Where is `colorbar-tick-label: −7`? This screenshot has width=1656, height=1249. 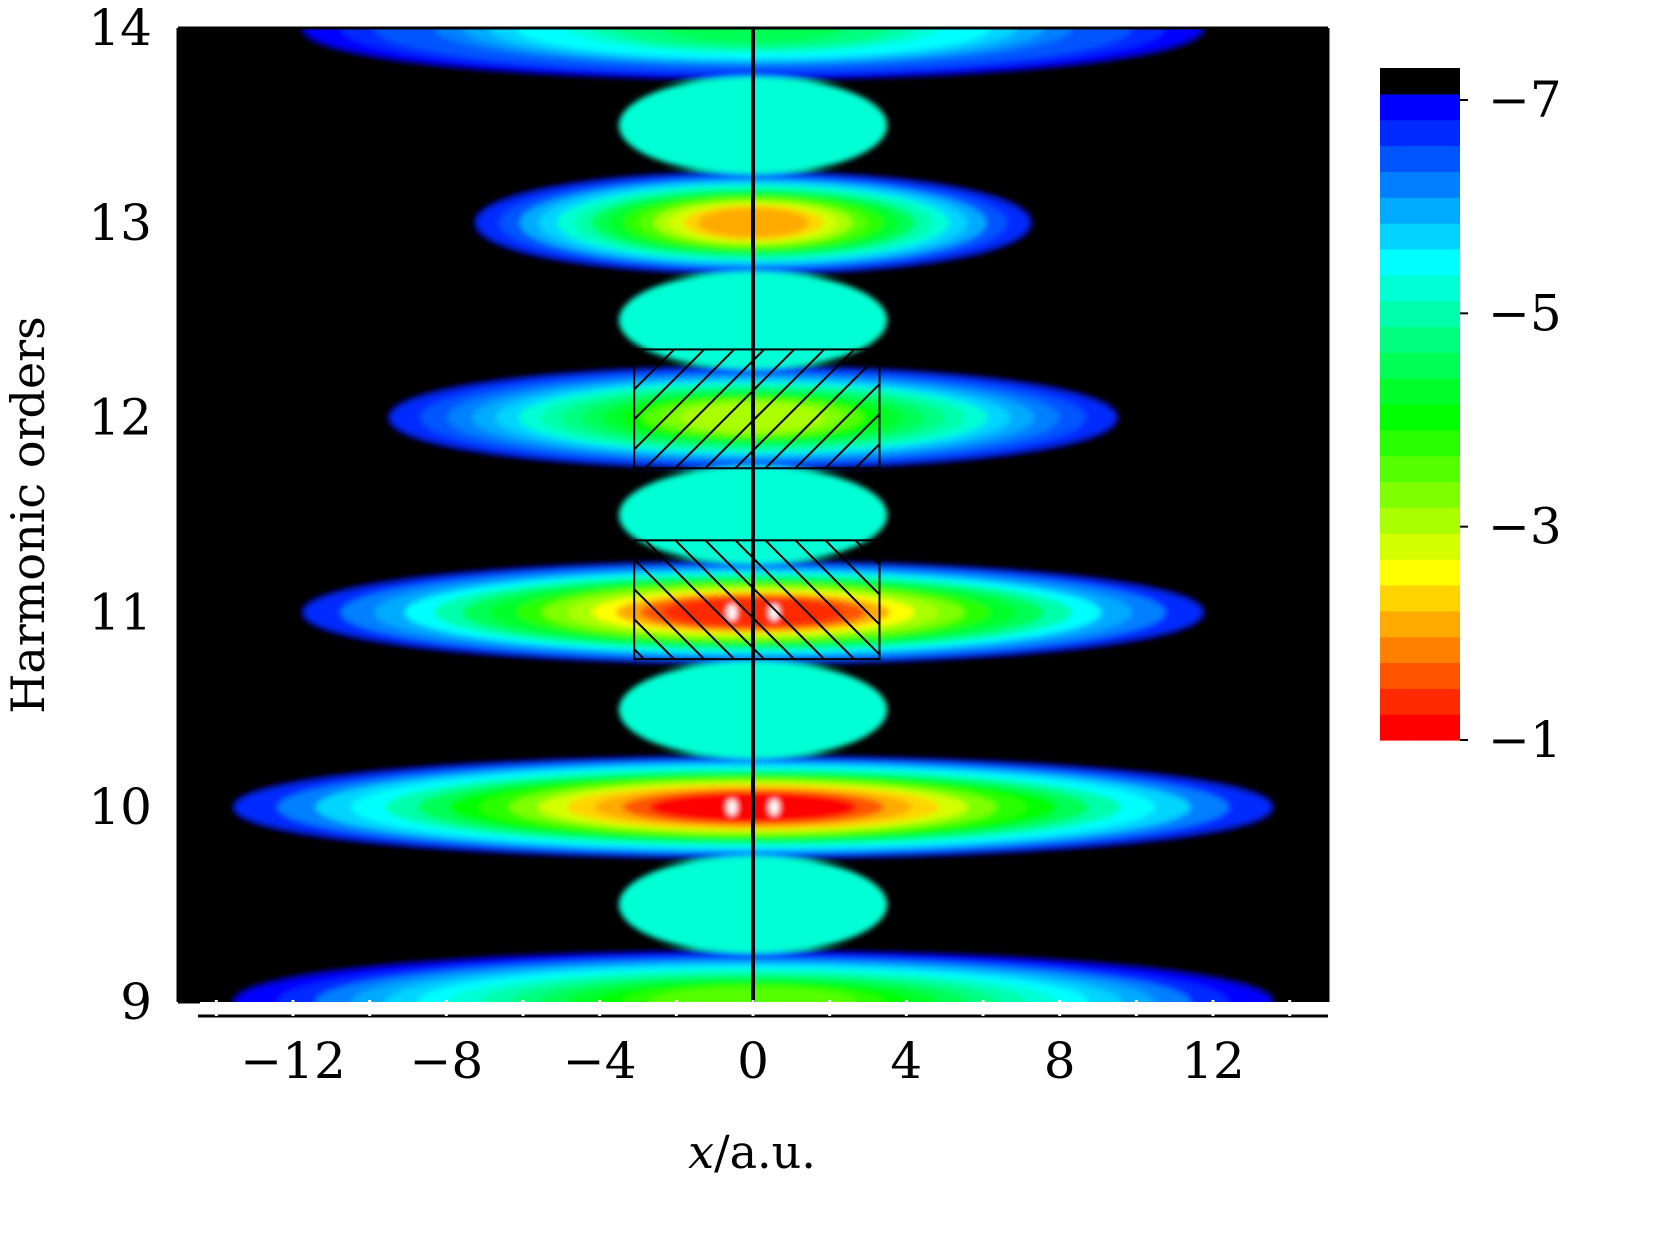 colorbar-tick-label: −7 is located at coordinates (1525, 100).